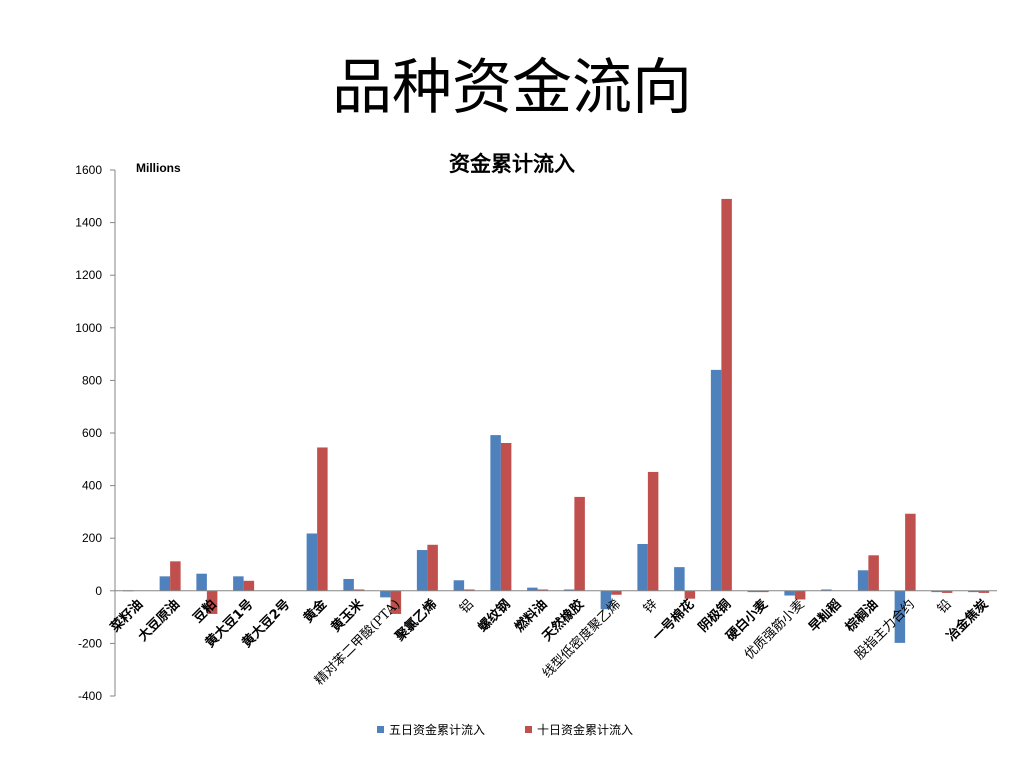 The height and width of the screenshot is (768, 1024). I want to click on x-category-label: 铝, so click(467, 607).